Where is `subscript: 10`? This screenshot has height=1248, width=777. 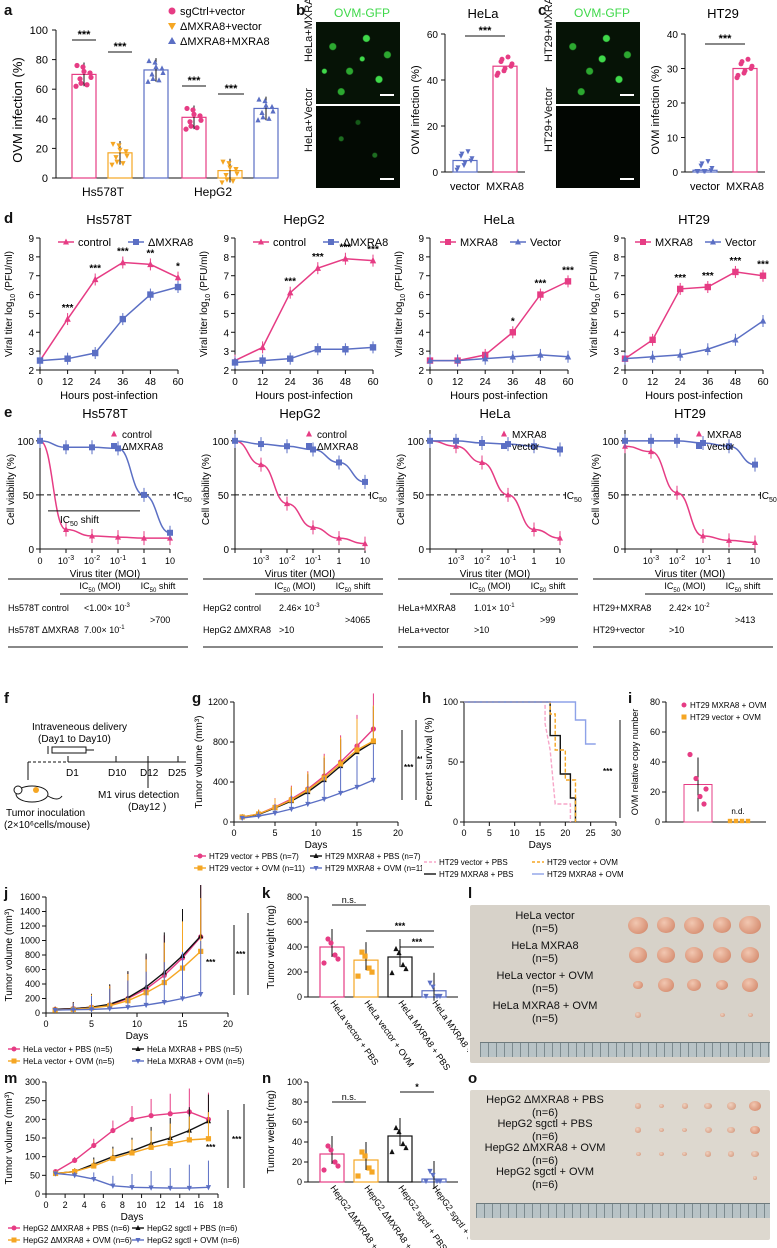 subscript: 10 is located at coordinates (598, 298).